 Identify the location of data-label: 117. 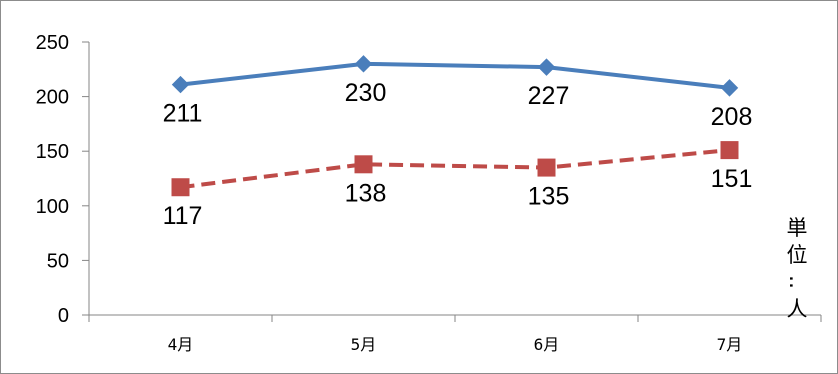
(183, 216).